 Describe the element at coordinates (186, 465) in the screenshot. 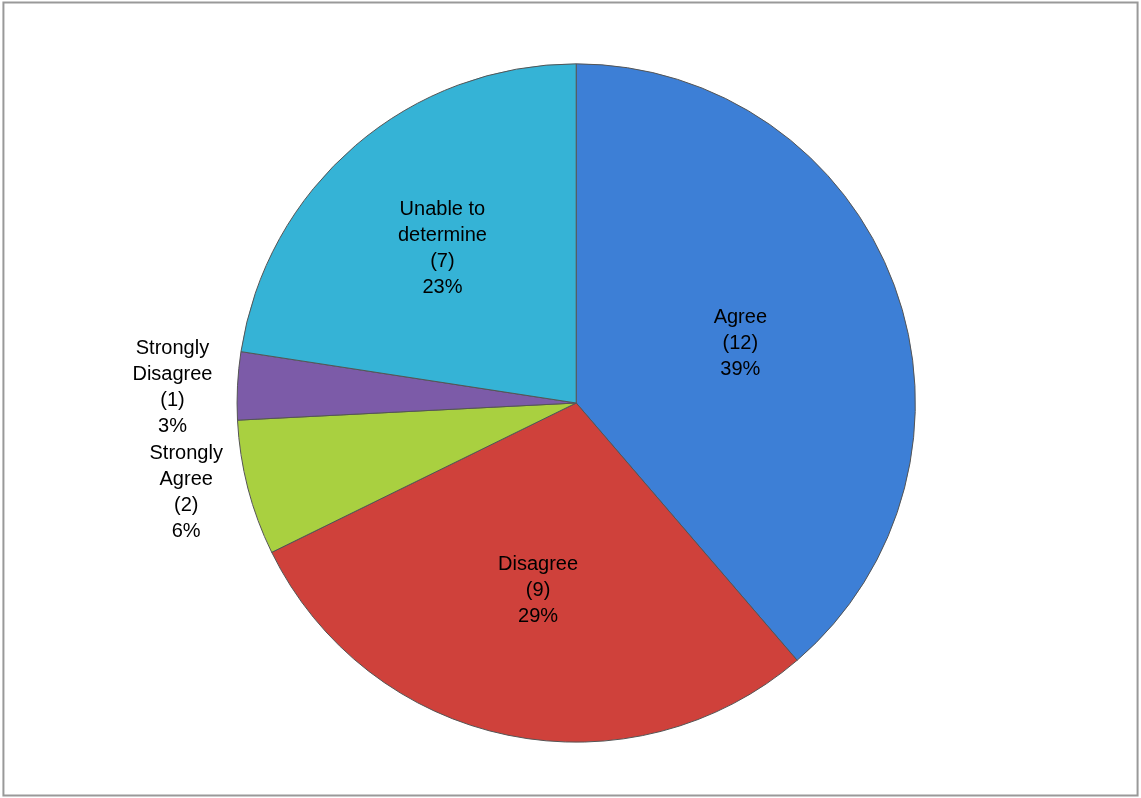

I see `slice-label: Strongly Agree` at that location.